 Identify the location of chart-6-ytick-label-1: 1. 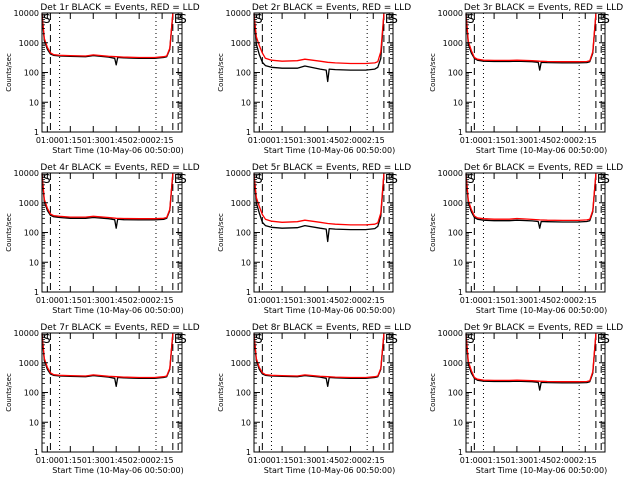
(460, 292).